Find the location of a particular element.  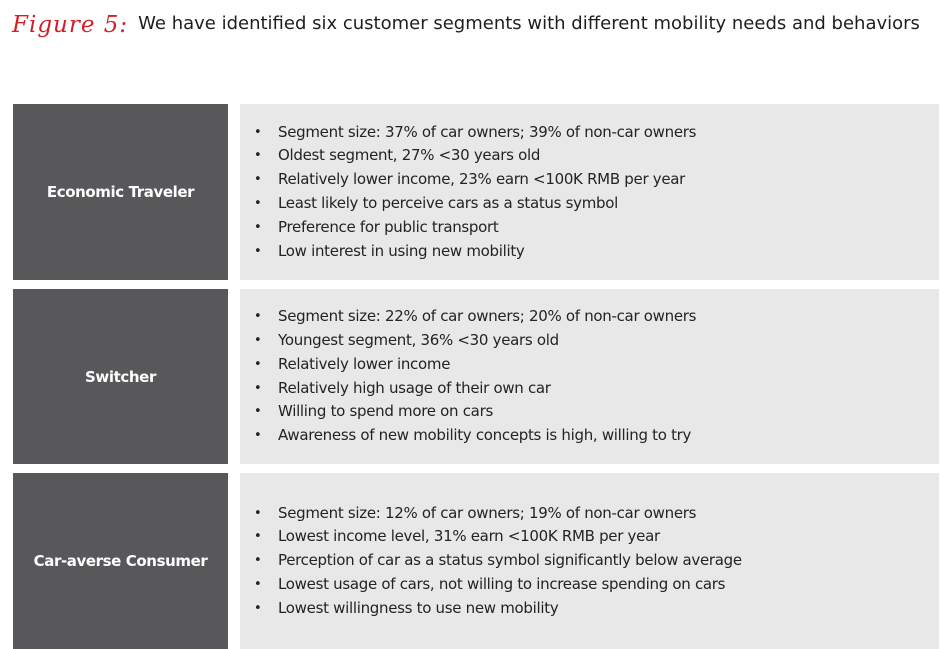

segment-name: Switcher is located at coordinates (120, 376).